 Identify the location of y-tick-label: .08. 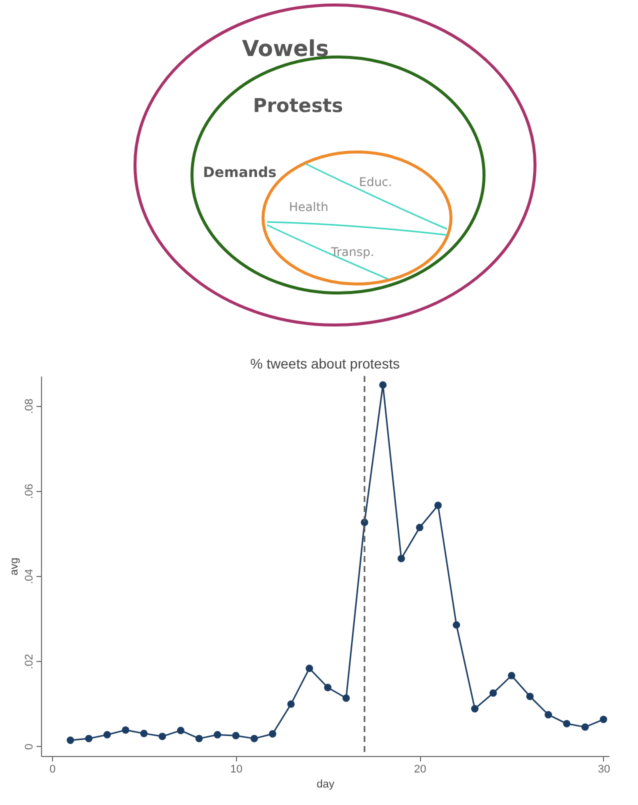
(30, 406).